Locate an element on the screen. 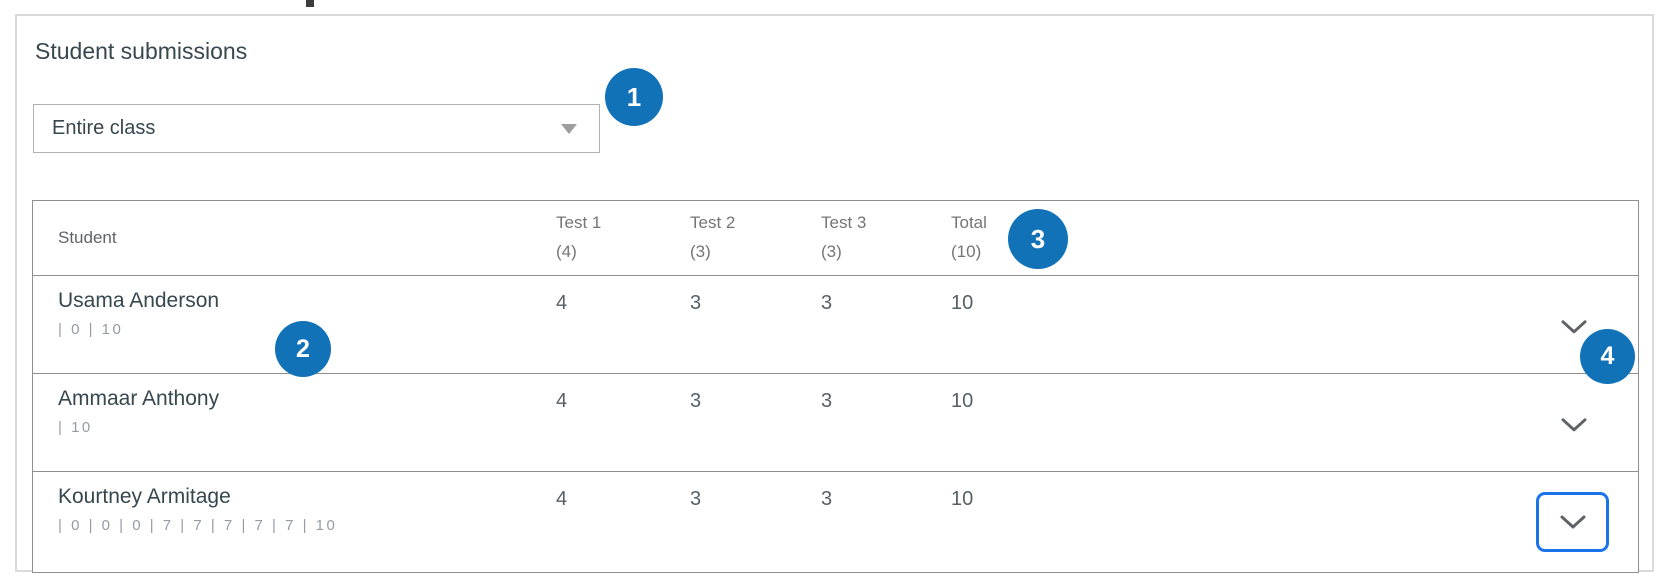  callout-badge-2: 2 is located at coordinates (303, 349).